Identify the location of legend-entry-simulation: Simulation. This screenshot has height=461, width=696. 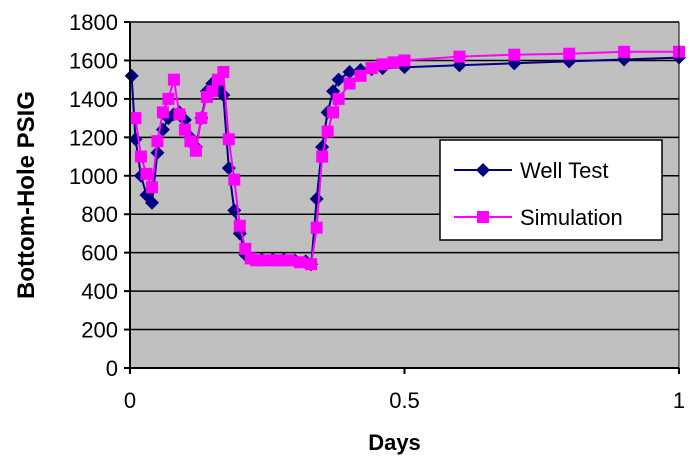
(538, 217).